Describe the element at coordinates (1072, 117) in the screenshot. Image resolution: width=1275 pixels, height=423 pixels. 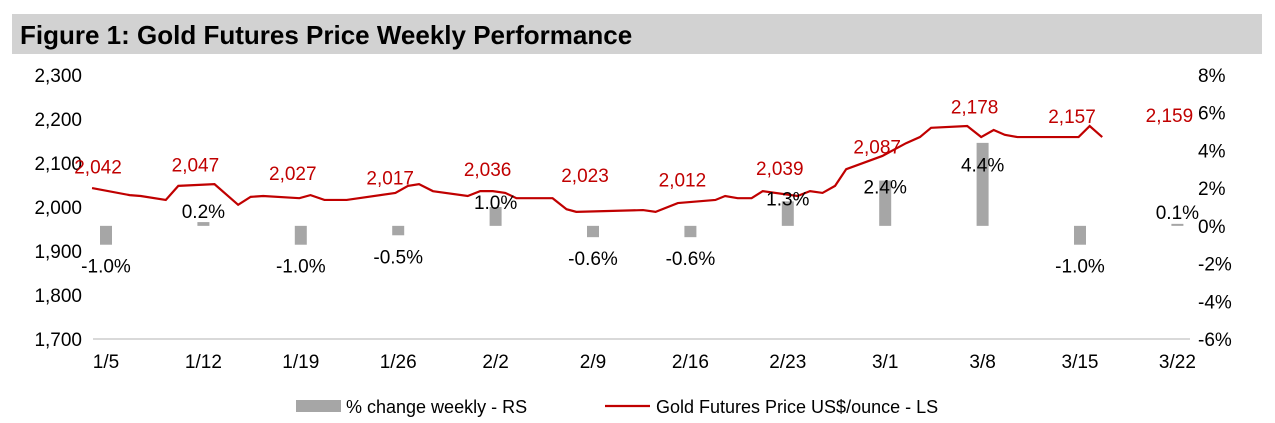
I see `price-data-label: 2,157` at that location.